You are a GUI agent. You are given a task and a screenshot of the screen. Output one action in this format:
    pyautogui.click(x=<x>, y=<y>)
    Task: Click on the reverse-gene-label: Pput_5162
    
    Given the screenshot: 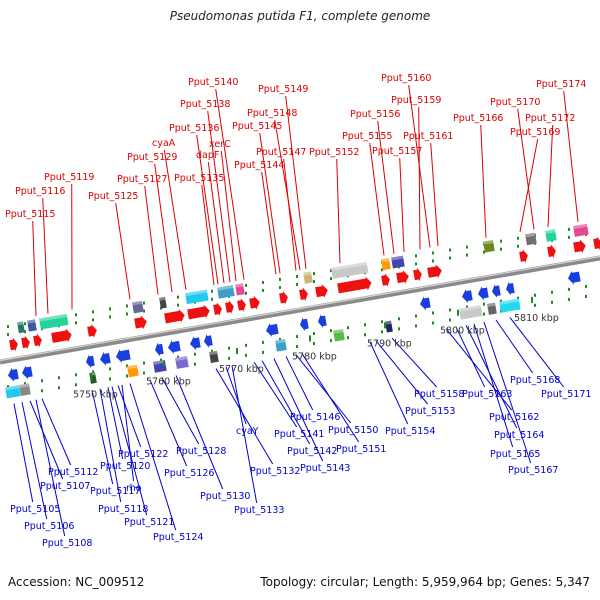 What is the action you would take?
    pyautogui.click(x=514, y=417)
    